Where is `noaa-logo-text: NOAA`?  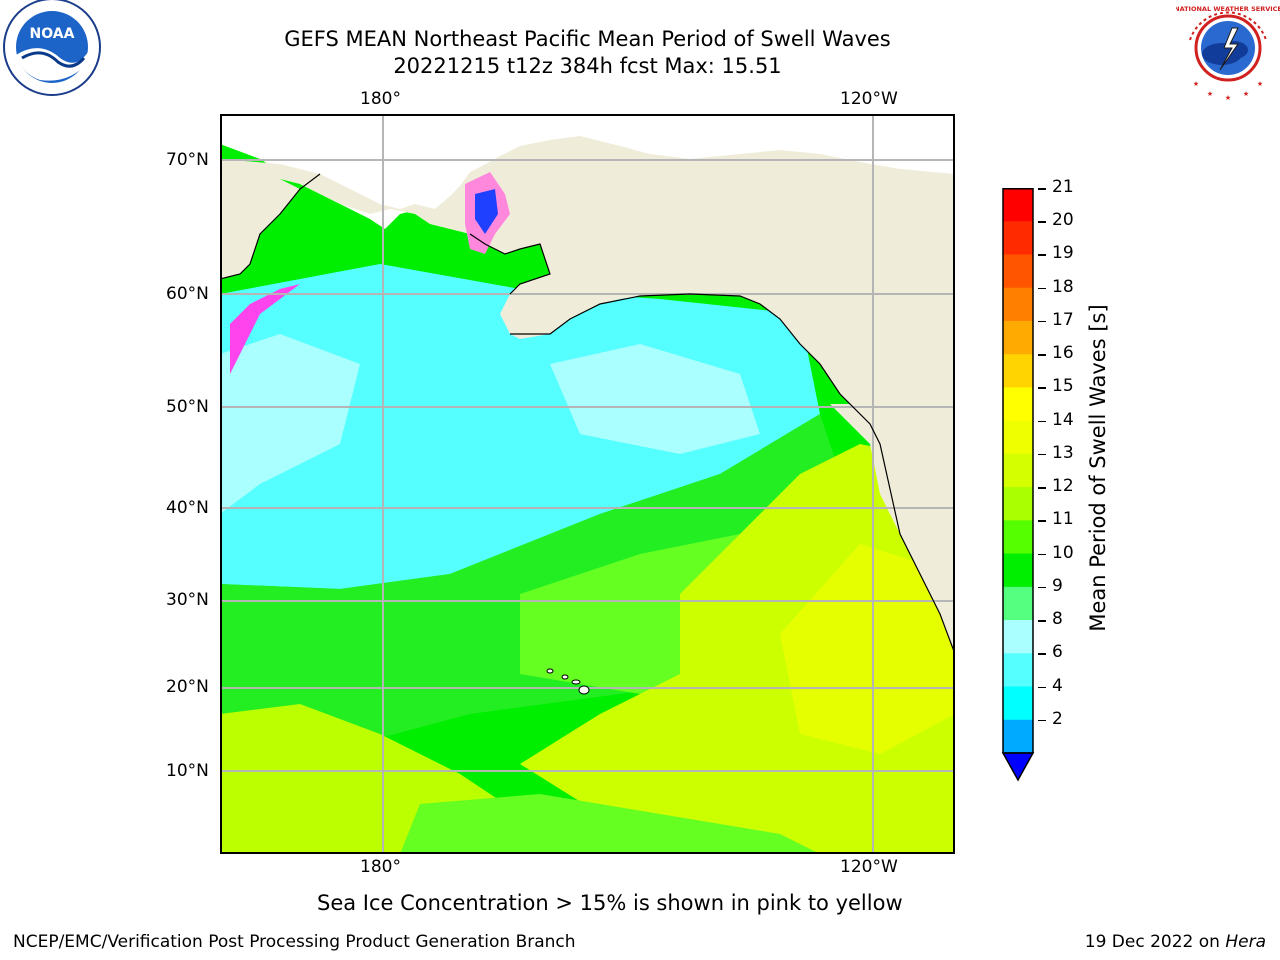
noaa-logo-text: NOAA is located at coordinates (52, 34).